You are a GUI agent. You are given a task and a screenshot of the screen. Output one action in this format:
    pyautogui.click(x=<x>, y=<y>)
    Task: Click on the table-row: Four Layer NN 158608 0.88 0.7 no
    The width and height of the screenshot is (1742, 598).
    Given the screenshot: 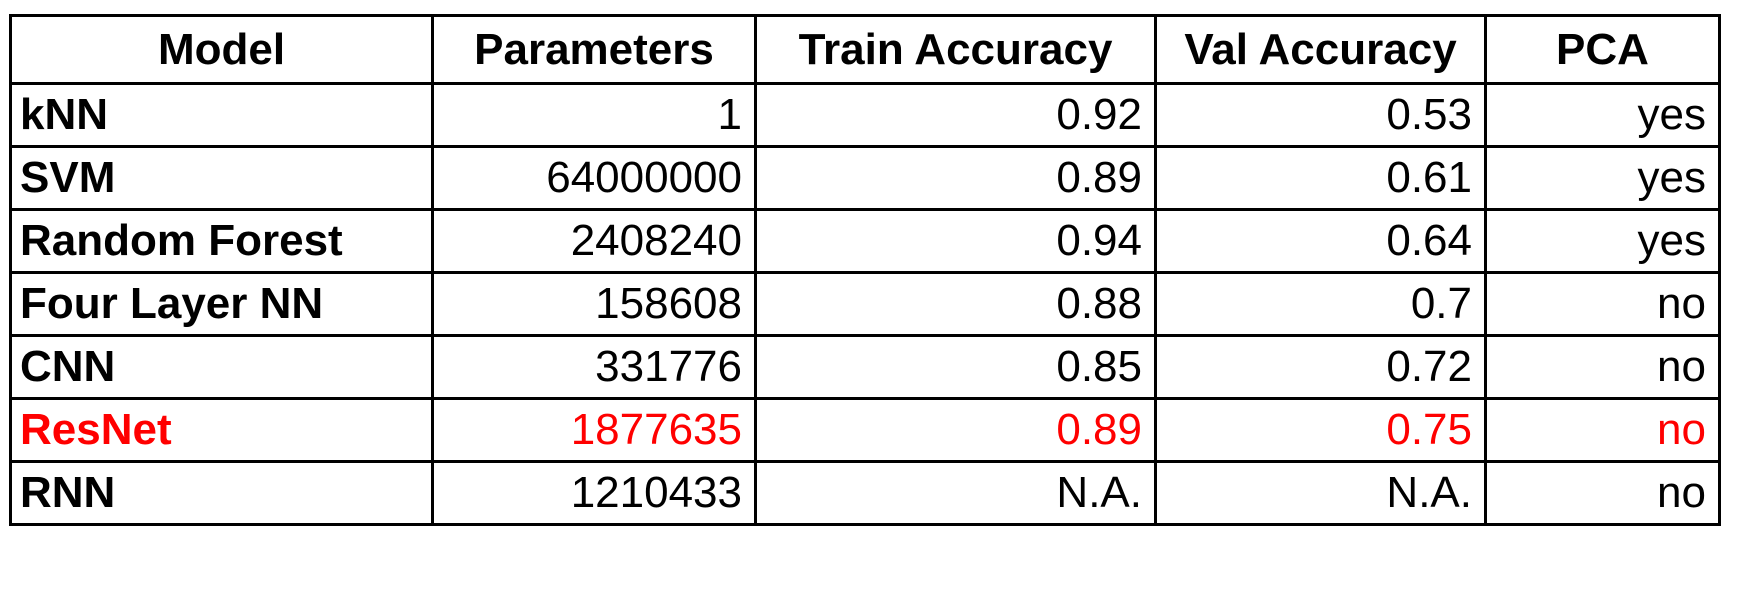 What is the action you would take?
    pyautogui.click(x=865, y=304)
    